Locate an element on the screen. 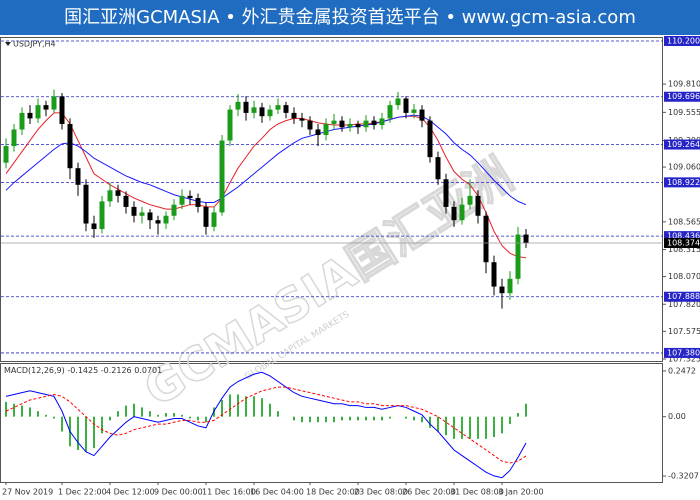 This screenshot has width=700, height=500. x-tick-label: 27 Nov 2019 is located at coordinates (27, 492).